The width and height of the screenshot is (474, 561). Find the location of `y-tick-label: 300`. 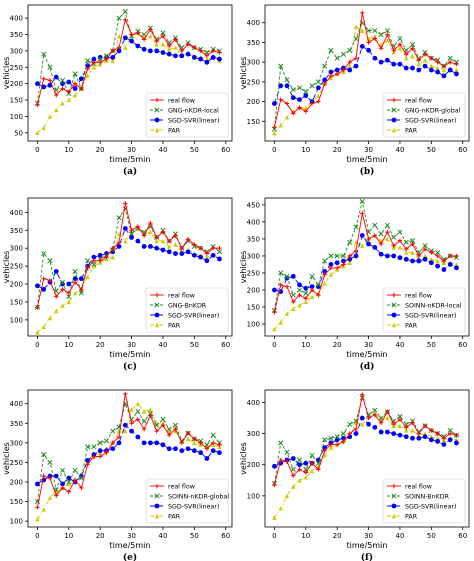

y-tick-label: 300 is located at coordinates (253, 434).